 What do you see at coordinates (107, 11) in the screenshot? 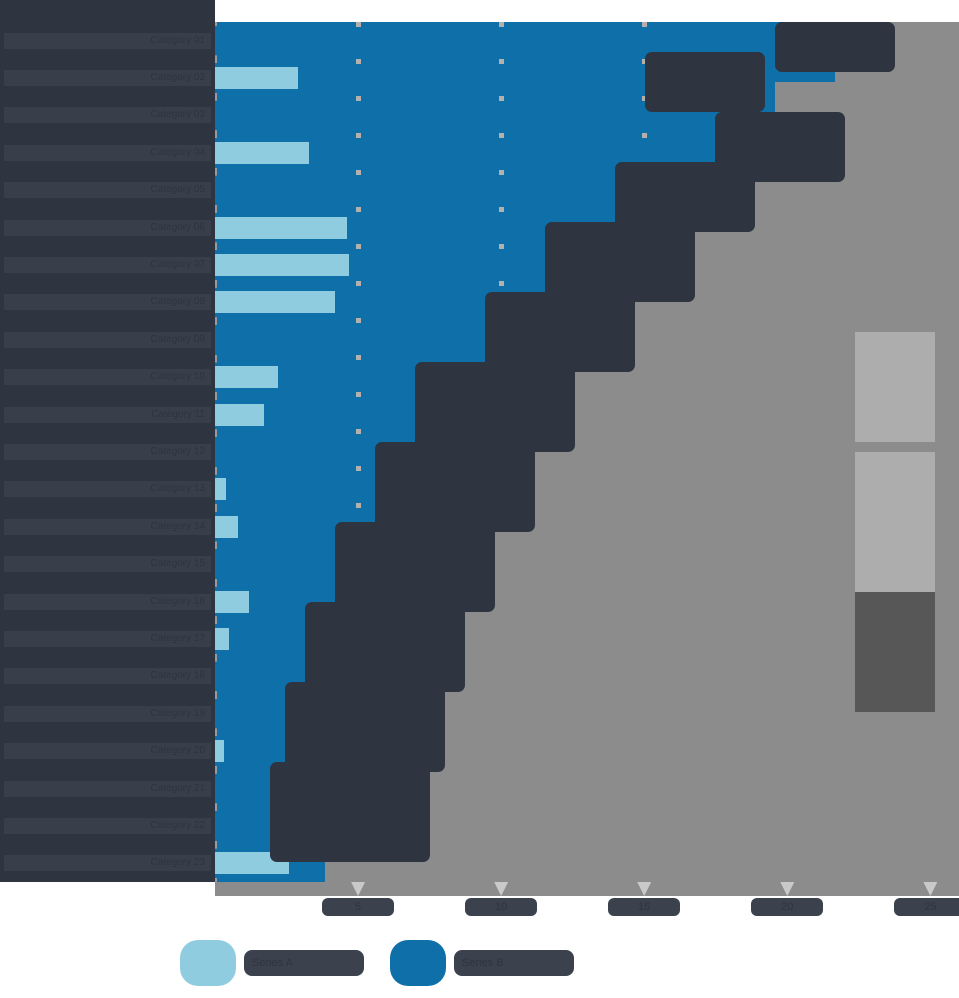
I see `chart-title` at bounding box center [107, 11].